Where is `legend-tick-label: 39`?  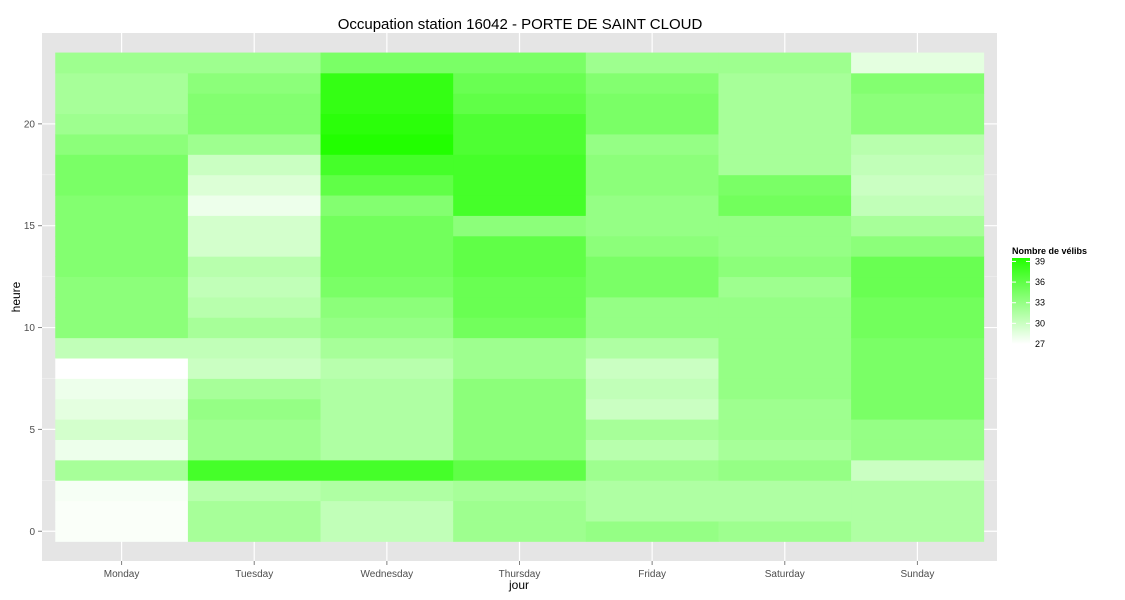
legend-tick-label: 39 is located at coordinates (1040, 261).